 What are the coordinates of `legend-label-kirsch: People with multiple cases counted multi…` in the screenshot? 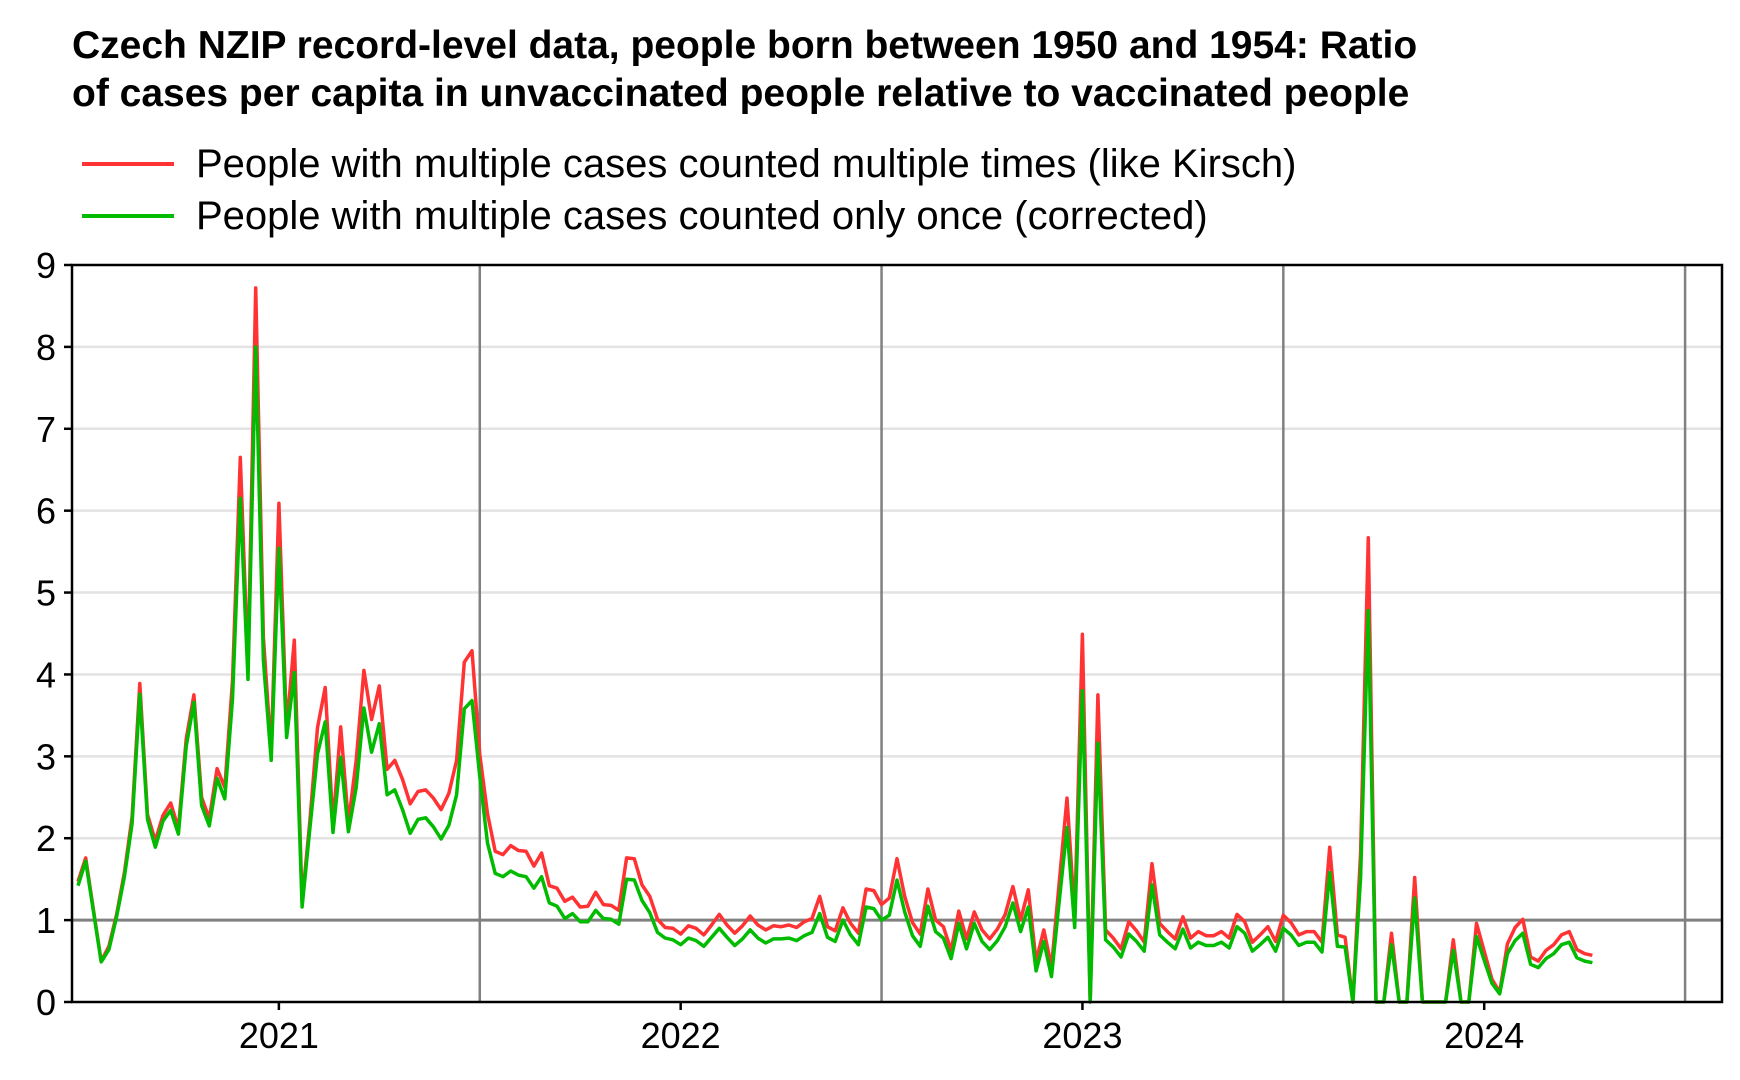 It's located at (746, 163).